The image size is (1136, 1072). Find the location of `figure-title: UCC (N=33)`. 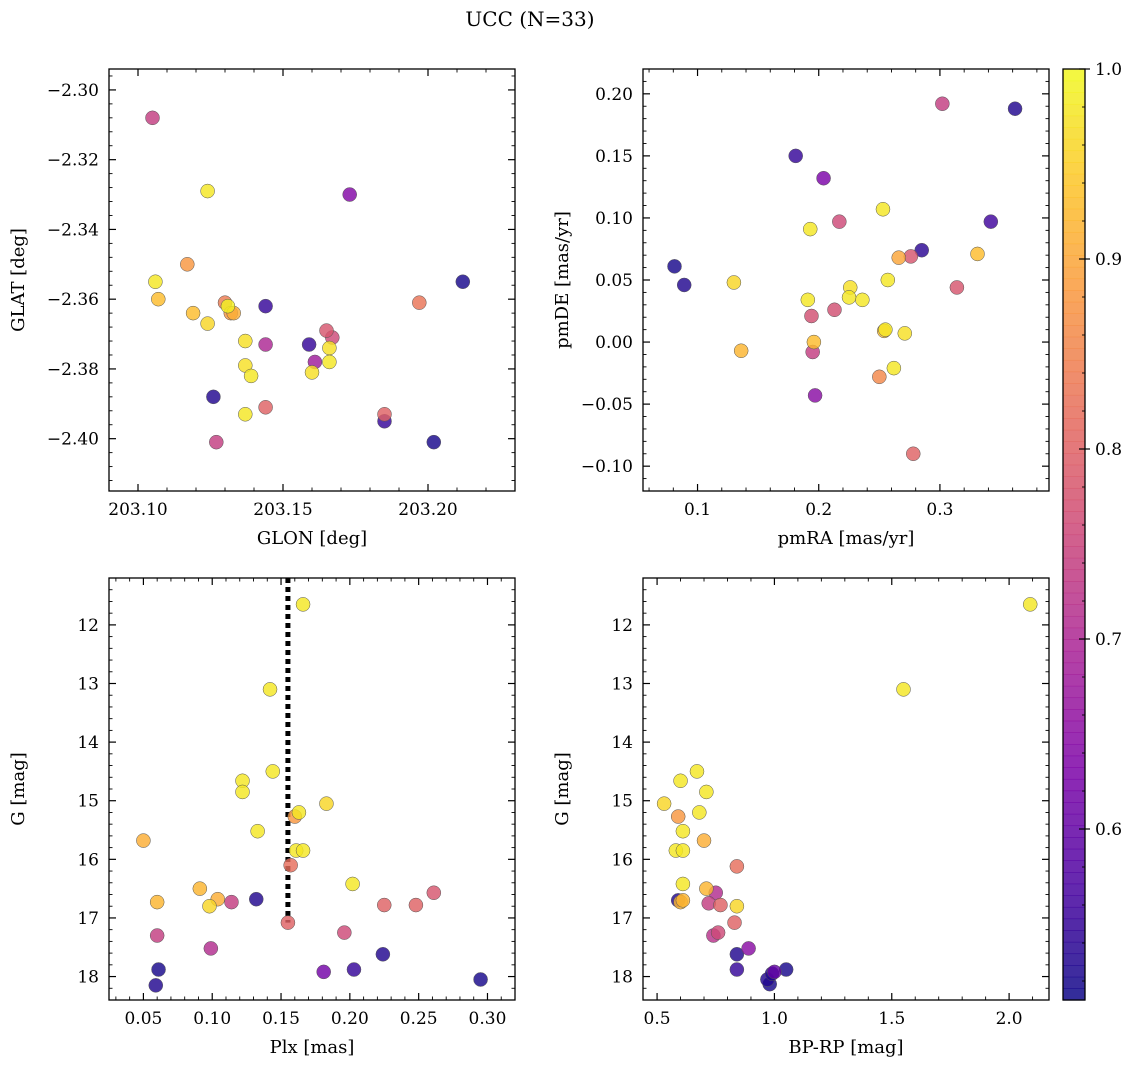

figure-title: UCC (N=33) is located at coordinates (529, 19).